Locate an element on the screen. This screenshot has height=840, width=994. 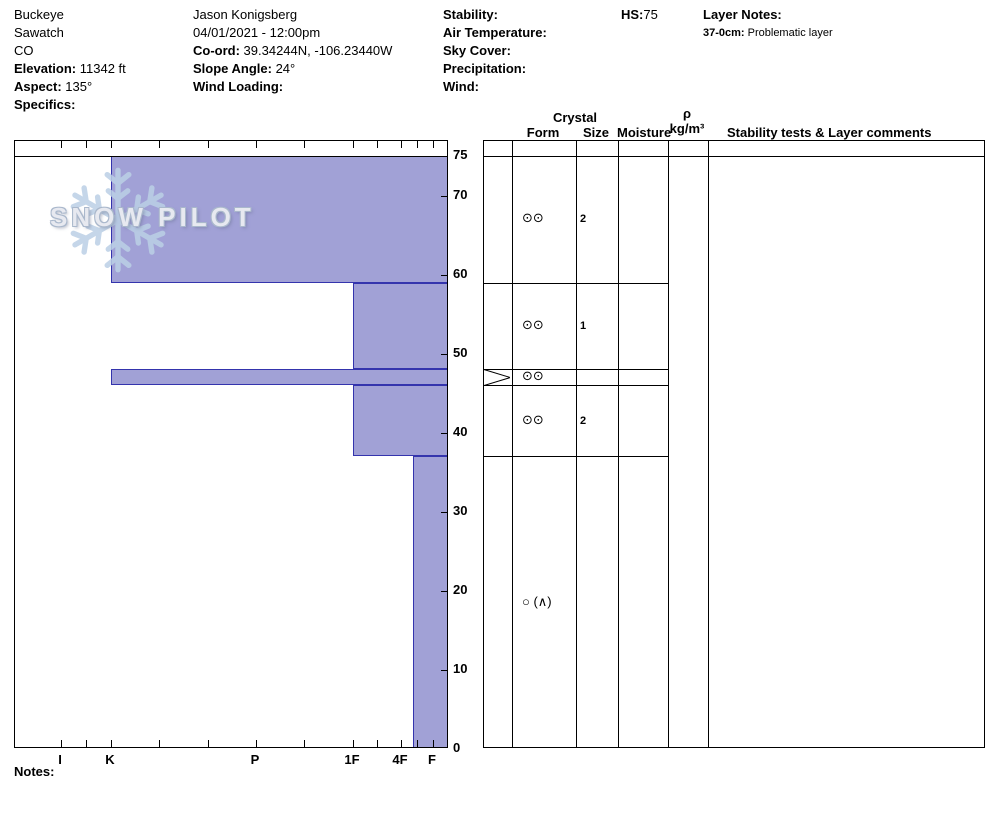
hardness-tick-label: 4F is located at coordinates (400, 759).